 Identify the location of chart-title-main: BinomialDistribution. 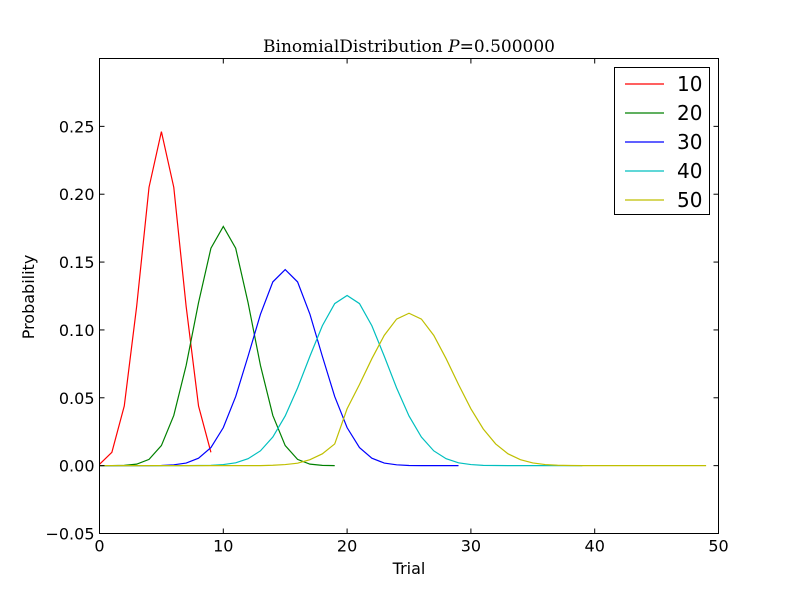
(353, 47).